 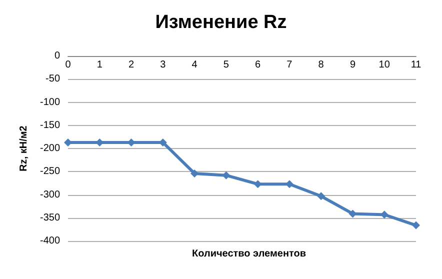 I want to click on y-tick-label: 0, so click(x=57, y=56).